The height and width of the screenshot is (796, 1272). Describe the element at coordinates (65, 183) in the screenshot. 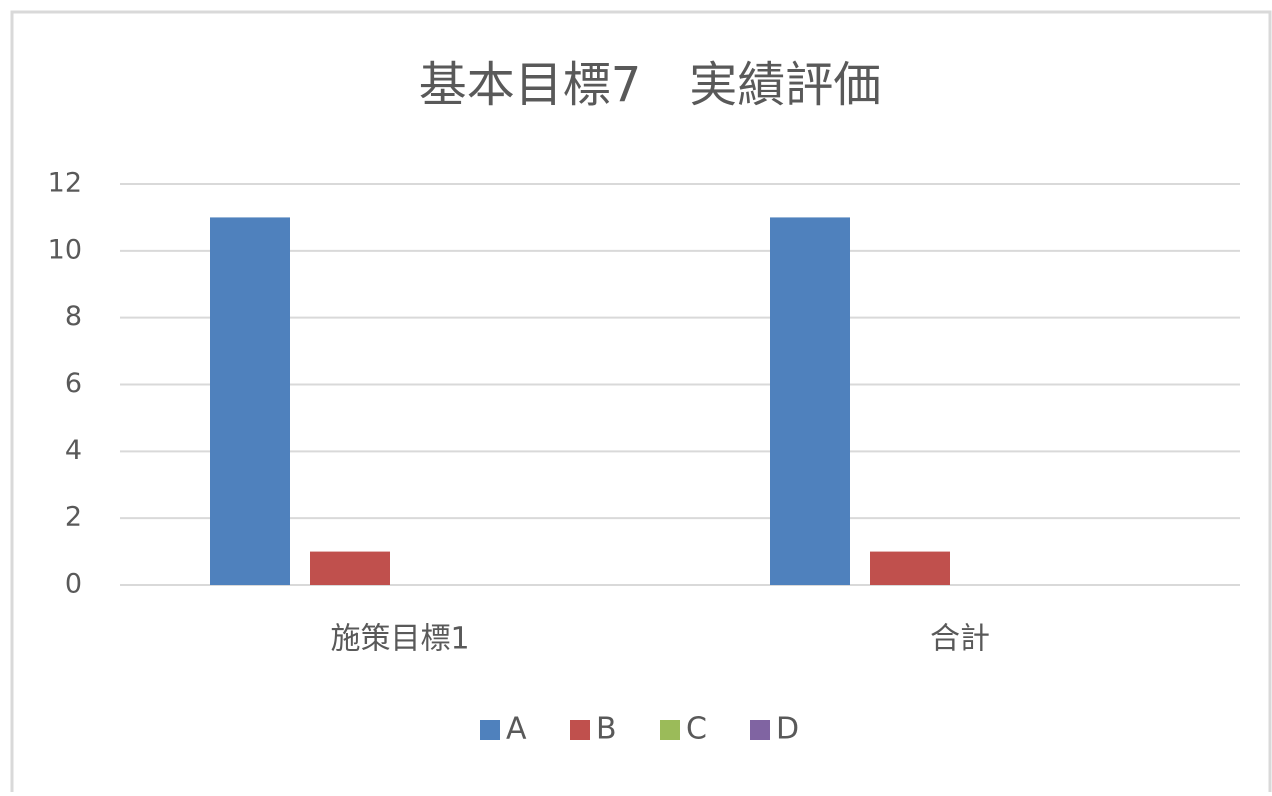

I see `y-tick-label: 12` at that location.